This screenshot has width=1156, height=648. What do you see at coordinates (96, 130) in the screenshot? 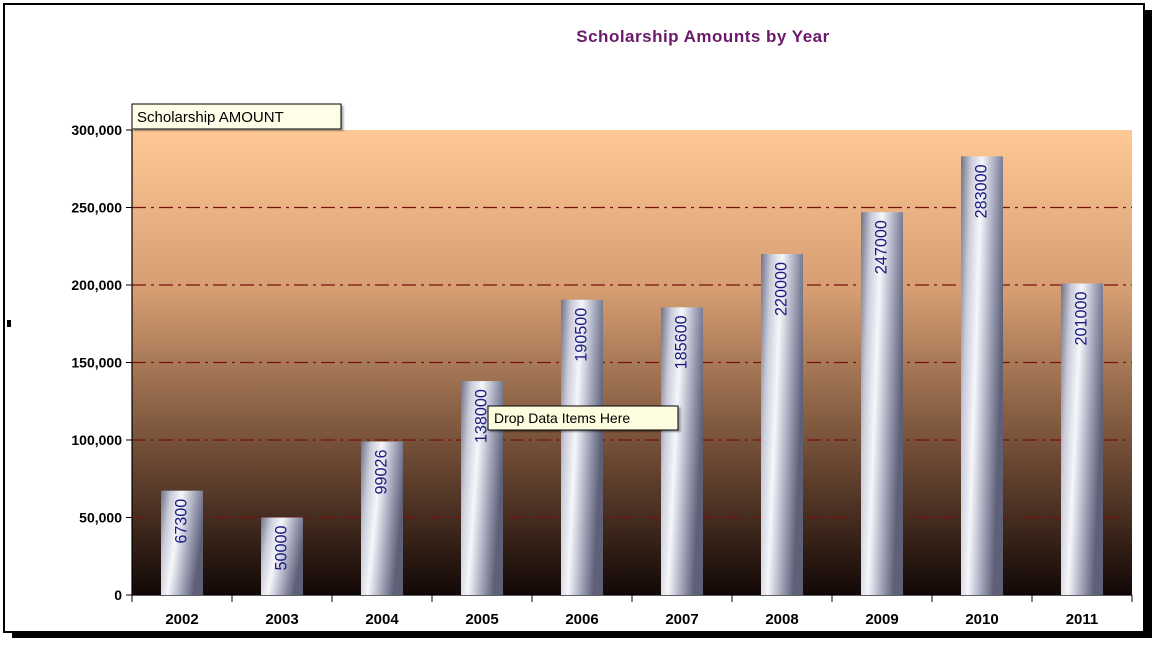
I see `y-tick-label: 300,000` at bounding box center [96, 130].